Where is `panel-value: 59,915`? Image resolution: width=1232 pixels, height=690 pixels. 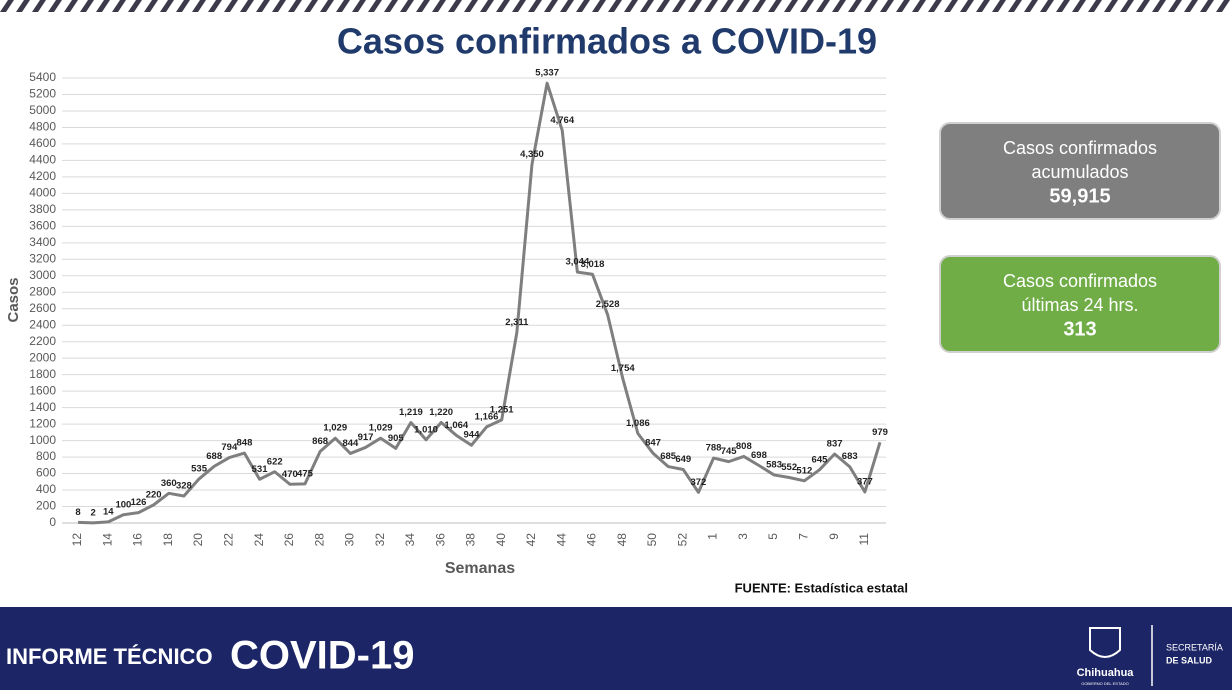 panel-value: 59,915 is located at coordinates (1079, 196).